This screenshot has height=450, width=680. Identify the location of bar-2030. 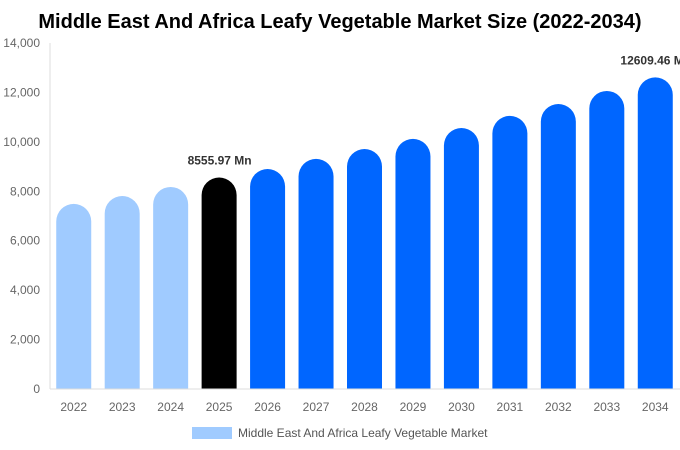
(461, 258).